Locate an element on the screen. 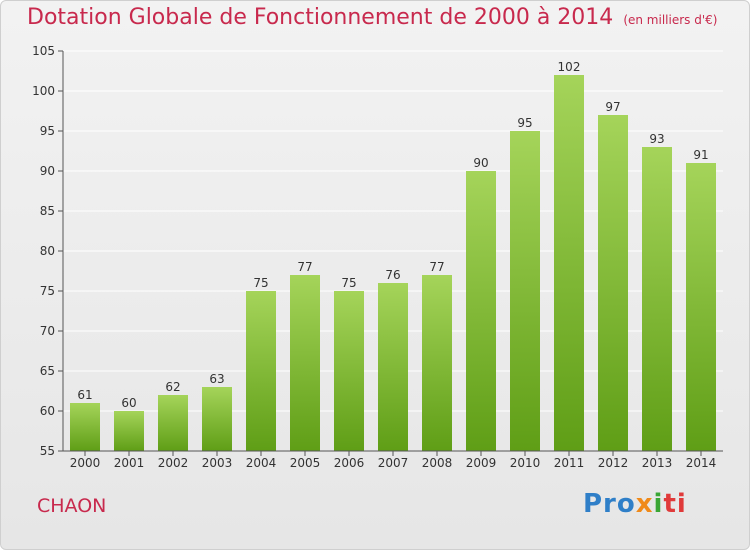  bar-value-label: 62 is located at coordinates (172, 387).